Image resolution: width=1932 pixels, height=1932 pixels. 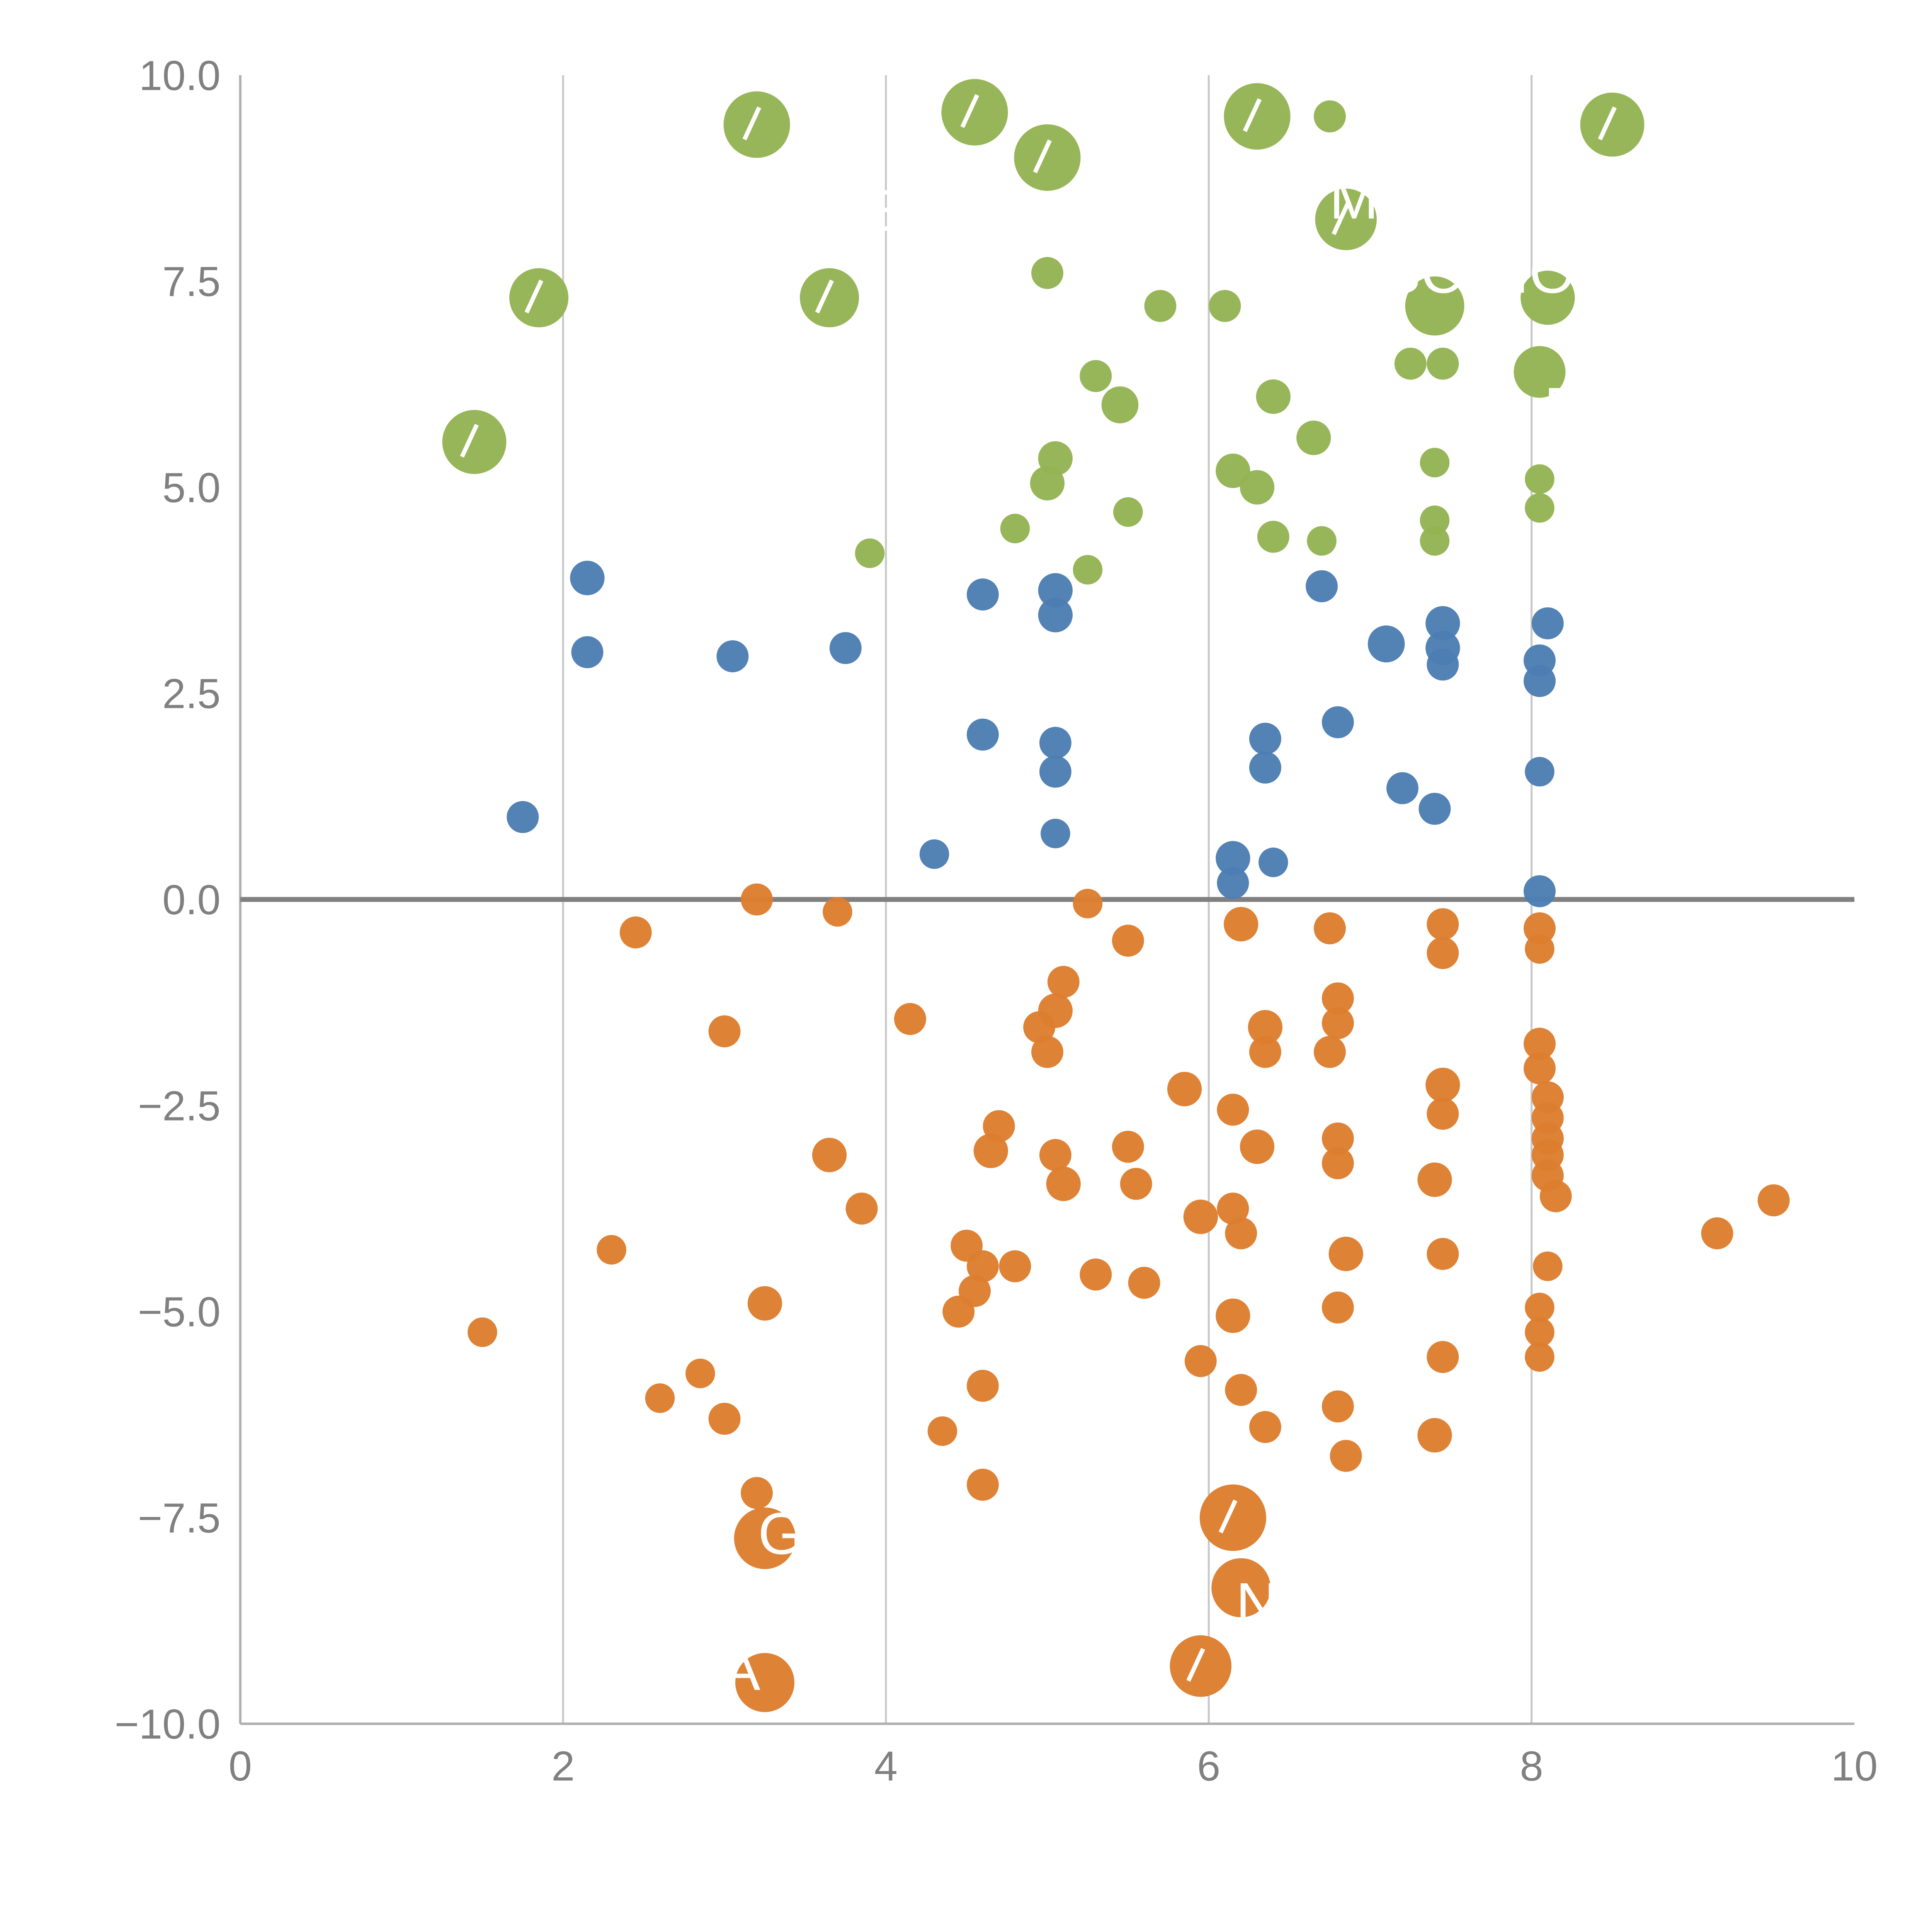 What do you see at coordinates (179, 1312) in the screenshot?
I see `y-tick-label: −5.0` at bounding box center [179, 1312].